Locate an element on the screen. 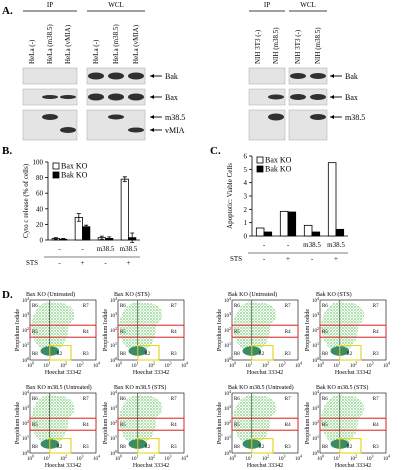  y-tick-exp: 4 is located at coordinates (116, 391).